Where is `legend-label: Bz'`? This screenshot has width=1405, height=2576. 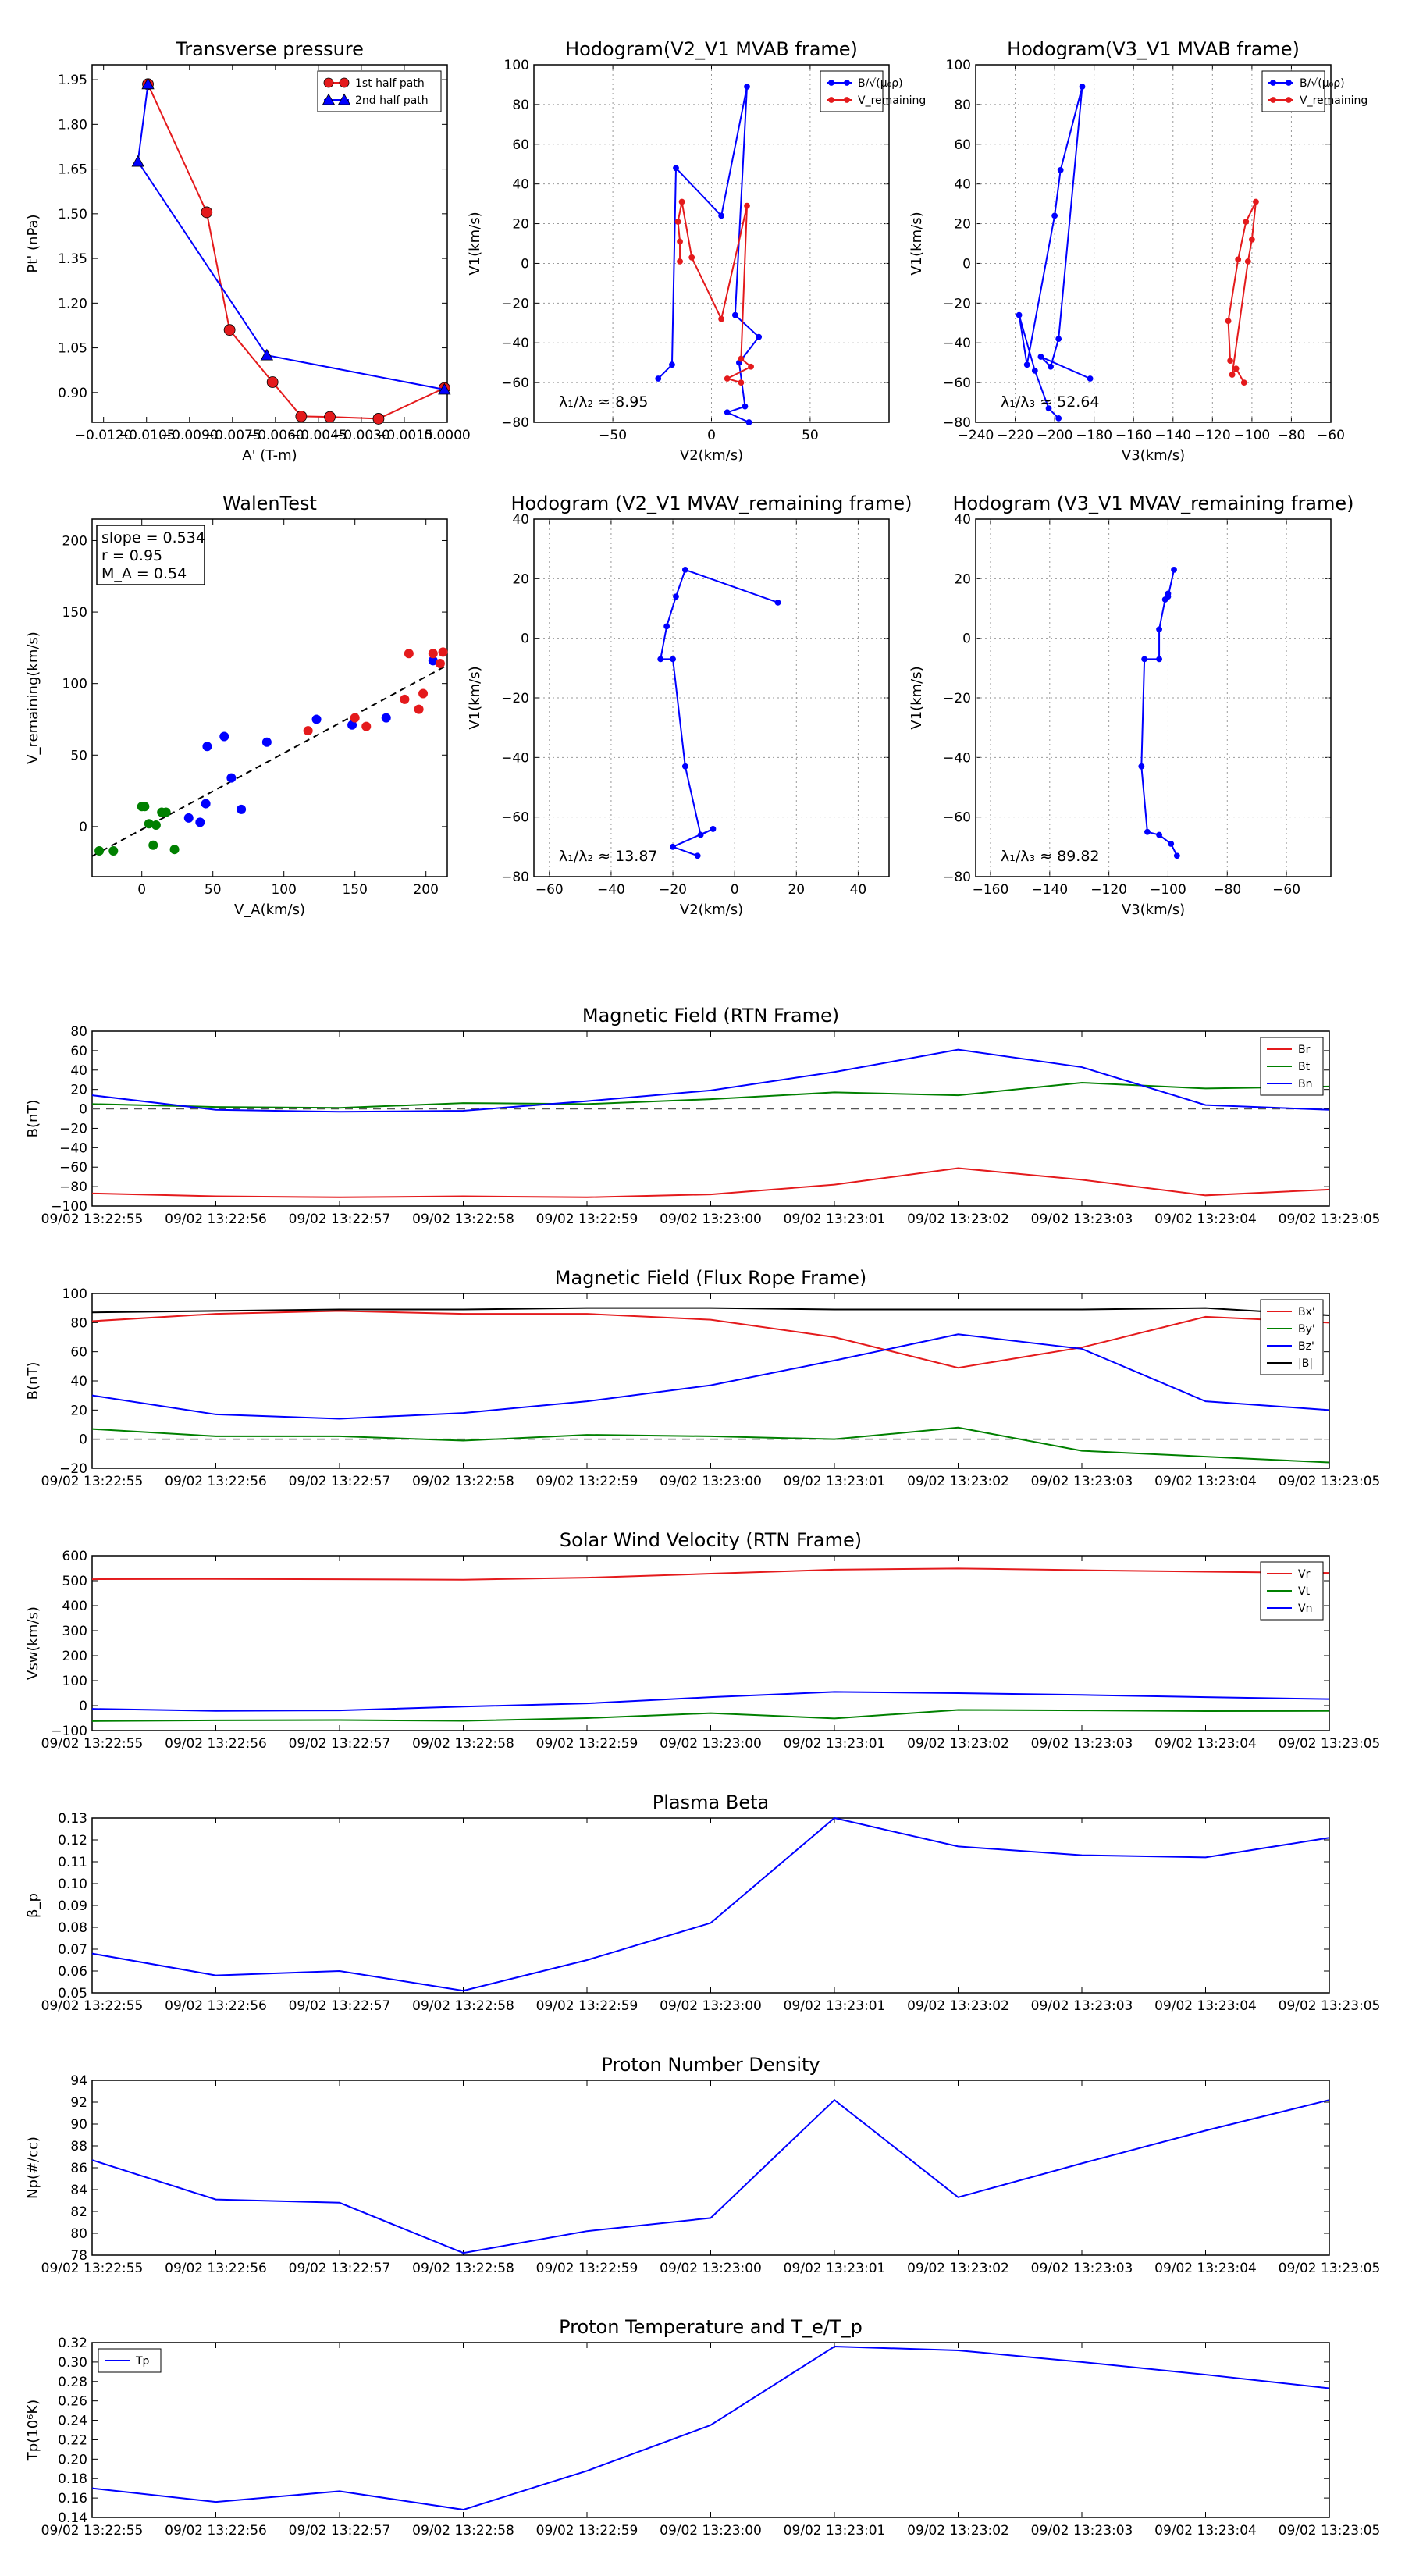
legend-label: Bz' is located at coordinates (1306, 1346).